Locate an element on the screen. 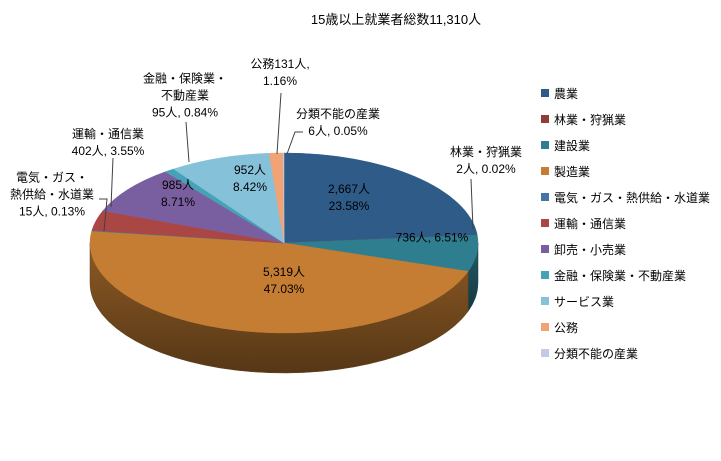  legend-label: 建設業 is located at coordinates (572, 145).